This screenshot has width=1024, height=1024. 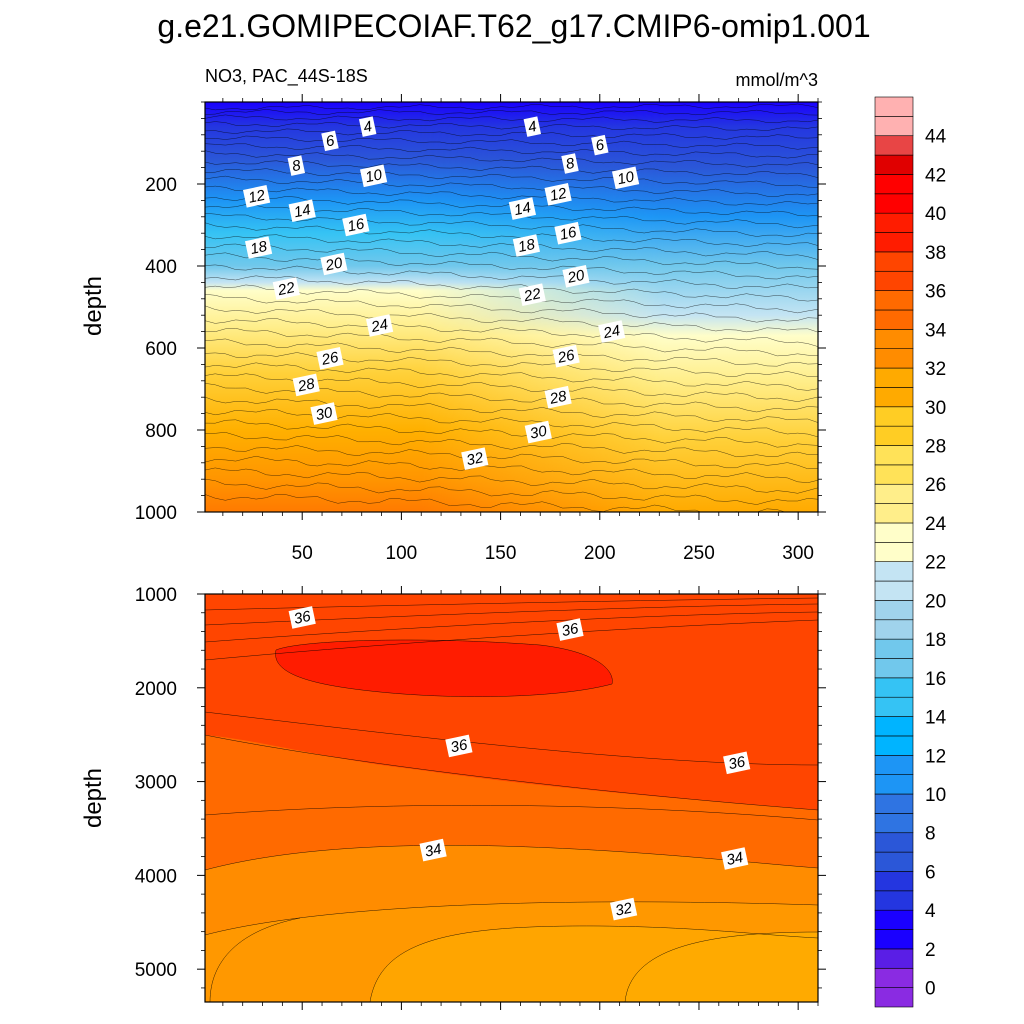 What do you see at coordinates (161, 431) in the screenshot?
I see `y-tick-label: 800` at bounding box center [161, 431].